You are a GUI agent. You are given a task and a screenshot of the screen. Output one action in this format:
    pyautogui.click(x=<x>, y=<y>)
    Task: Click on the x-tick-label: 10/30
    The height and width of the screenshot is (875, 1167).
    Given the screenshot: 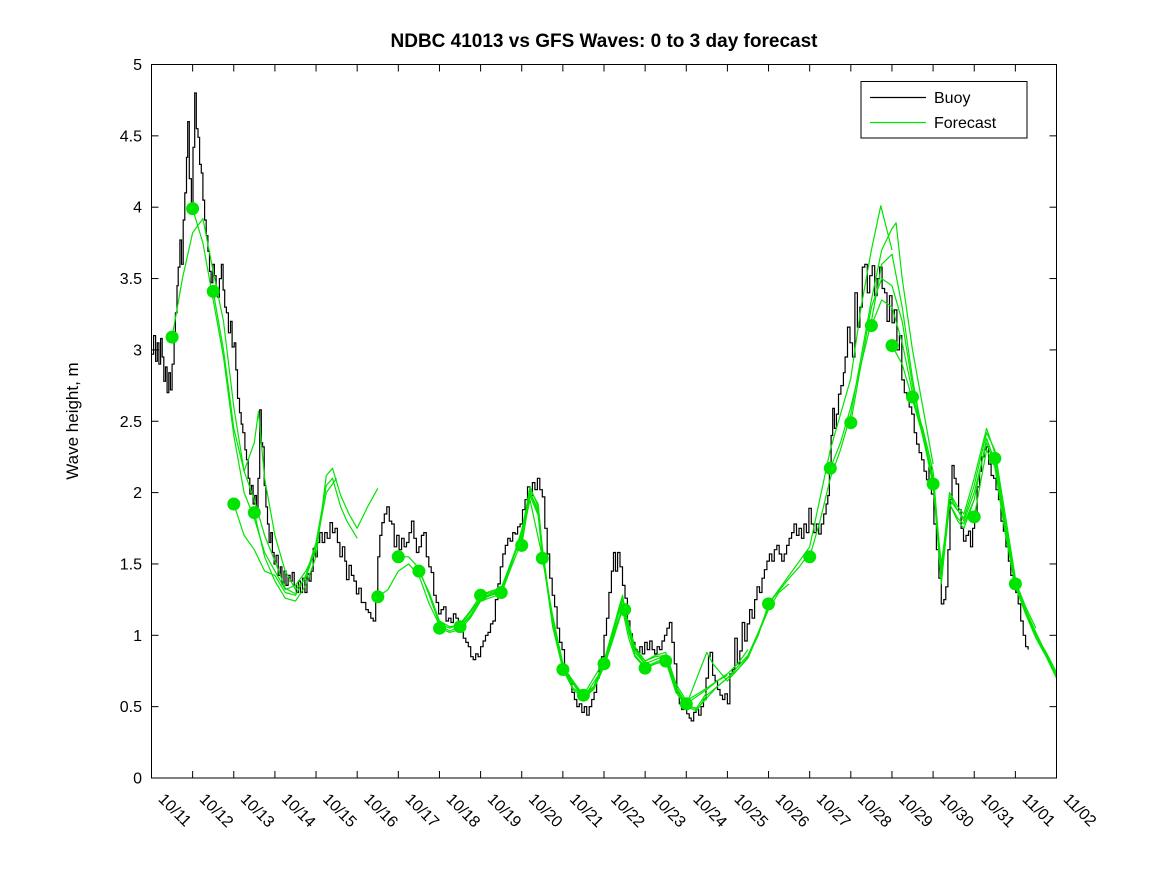 What is the action you would take?
    pyautogui.click(x=956, y=811)
    